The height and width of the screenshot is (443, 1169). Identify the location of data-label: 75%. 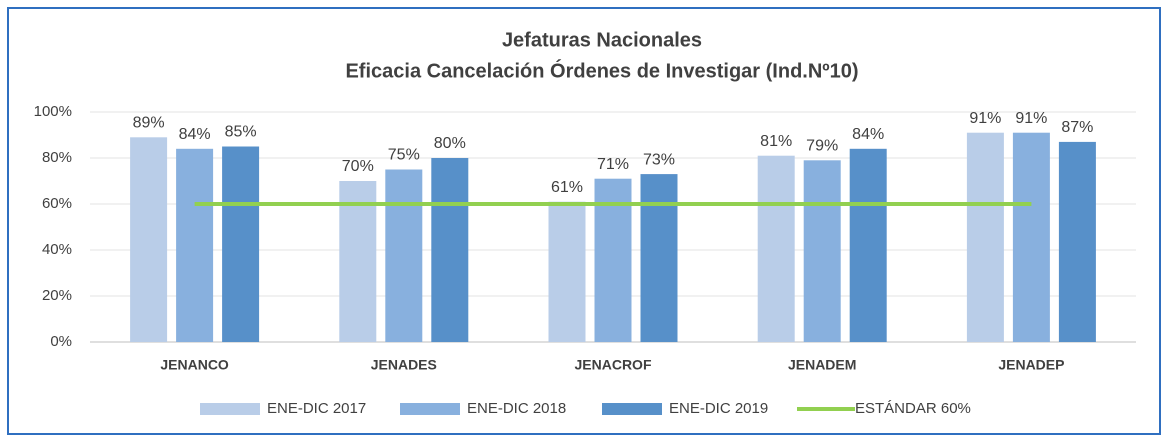
(404, 155).